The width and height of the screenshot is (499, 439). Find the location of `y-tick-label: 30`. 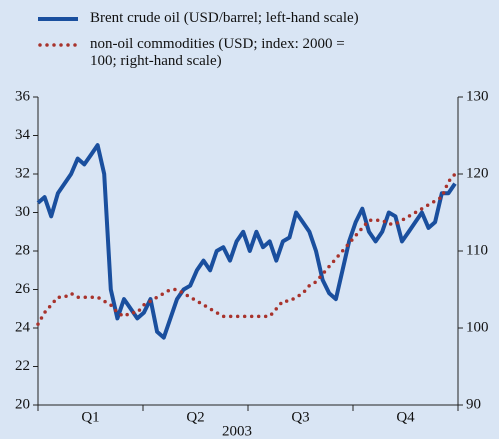

y-tick-label: 30 is located at coordinates (22, 212).